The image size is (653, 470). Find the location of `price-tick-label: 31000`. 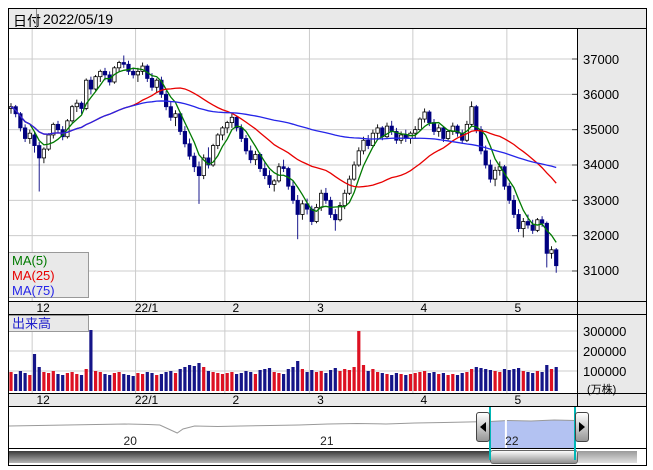

price-tick-label: 31000 is located at coordinates (601, 271).